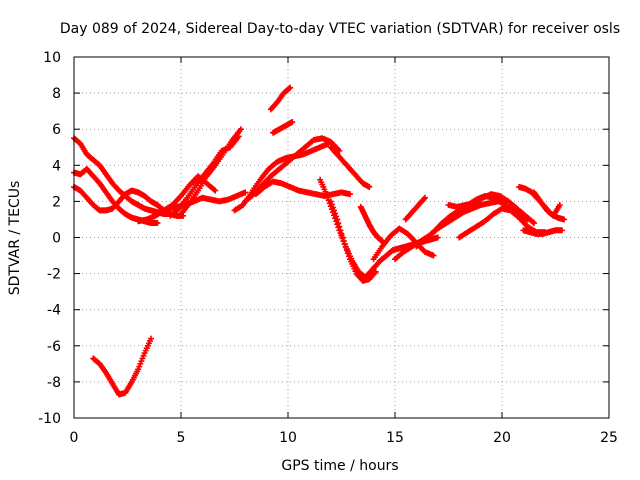 This screenshot has height=480, width=640. What do you see at coordinates (54, 311) in the screenshot?
I see `y-tick-label: -4` at bounding box center [54, 311].